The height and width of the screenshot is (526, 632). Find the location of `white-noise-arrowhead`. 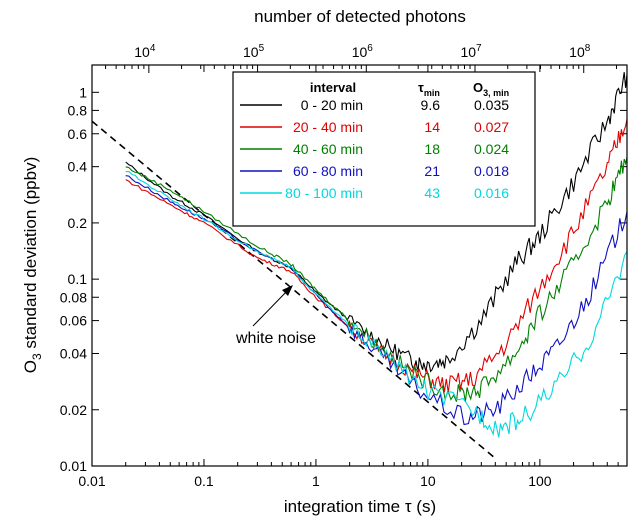

white-noise-arrowhead is located at coordinates (287, 290).